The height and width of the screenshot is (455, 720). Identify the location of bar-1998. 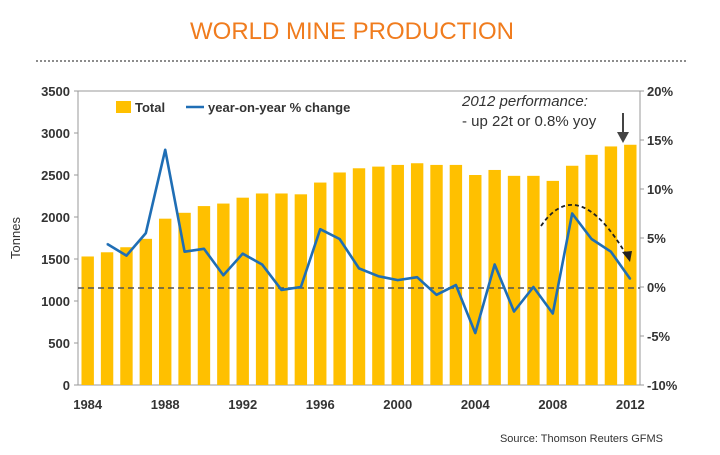
(359, 276).